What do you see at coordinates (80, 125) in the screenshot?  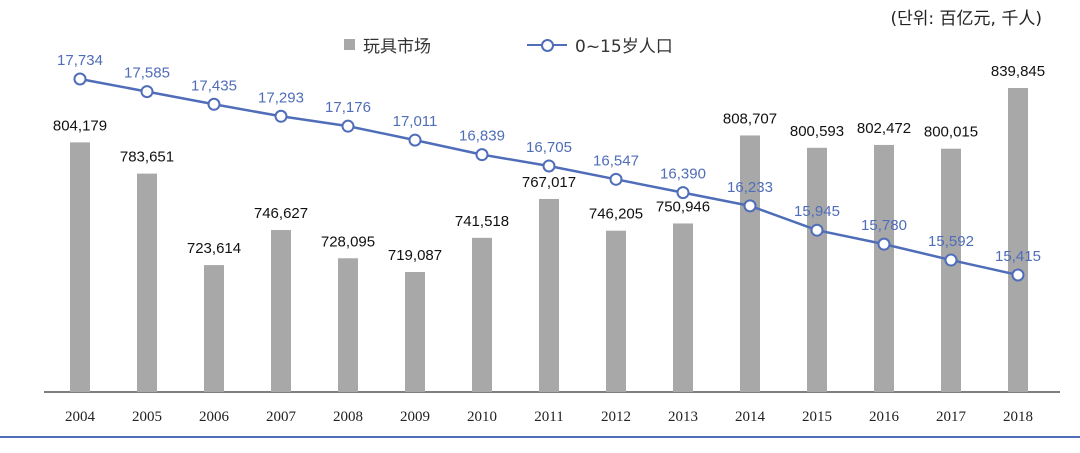 I see `bar-value-label: 804,179` at bounding box center [80, 125].